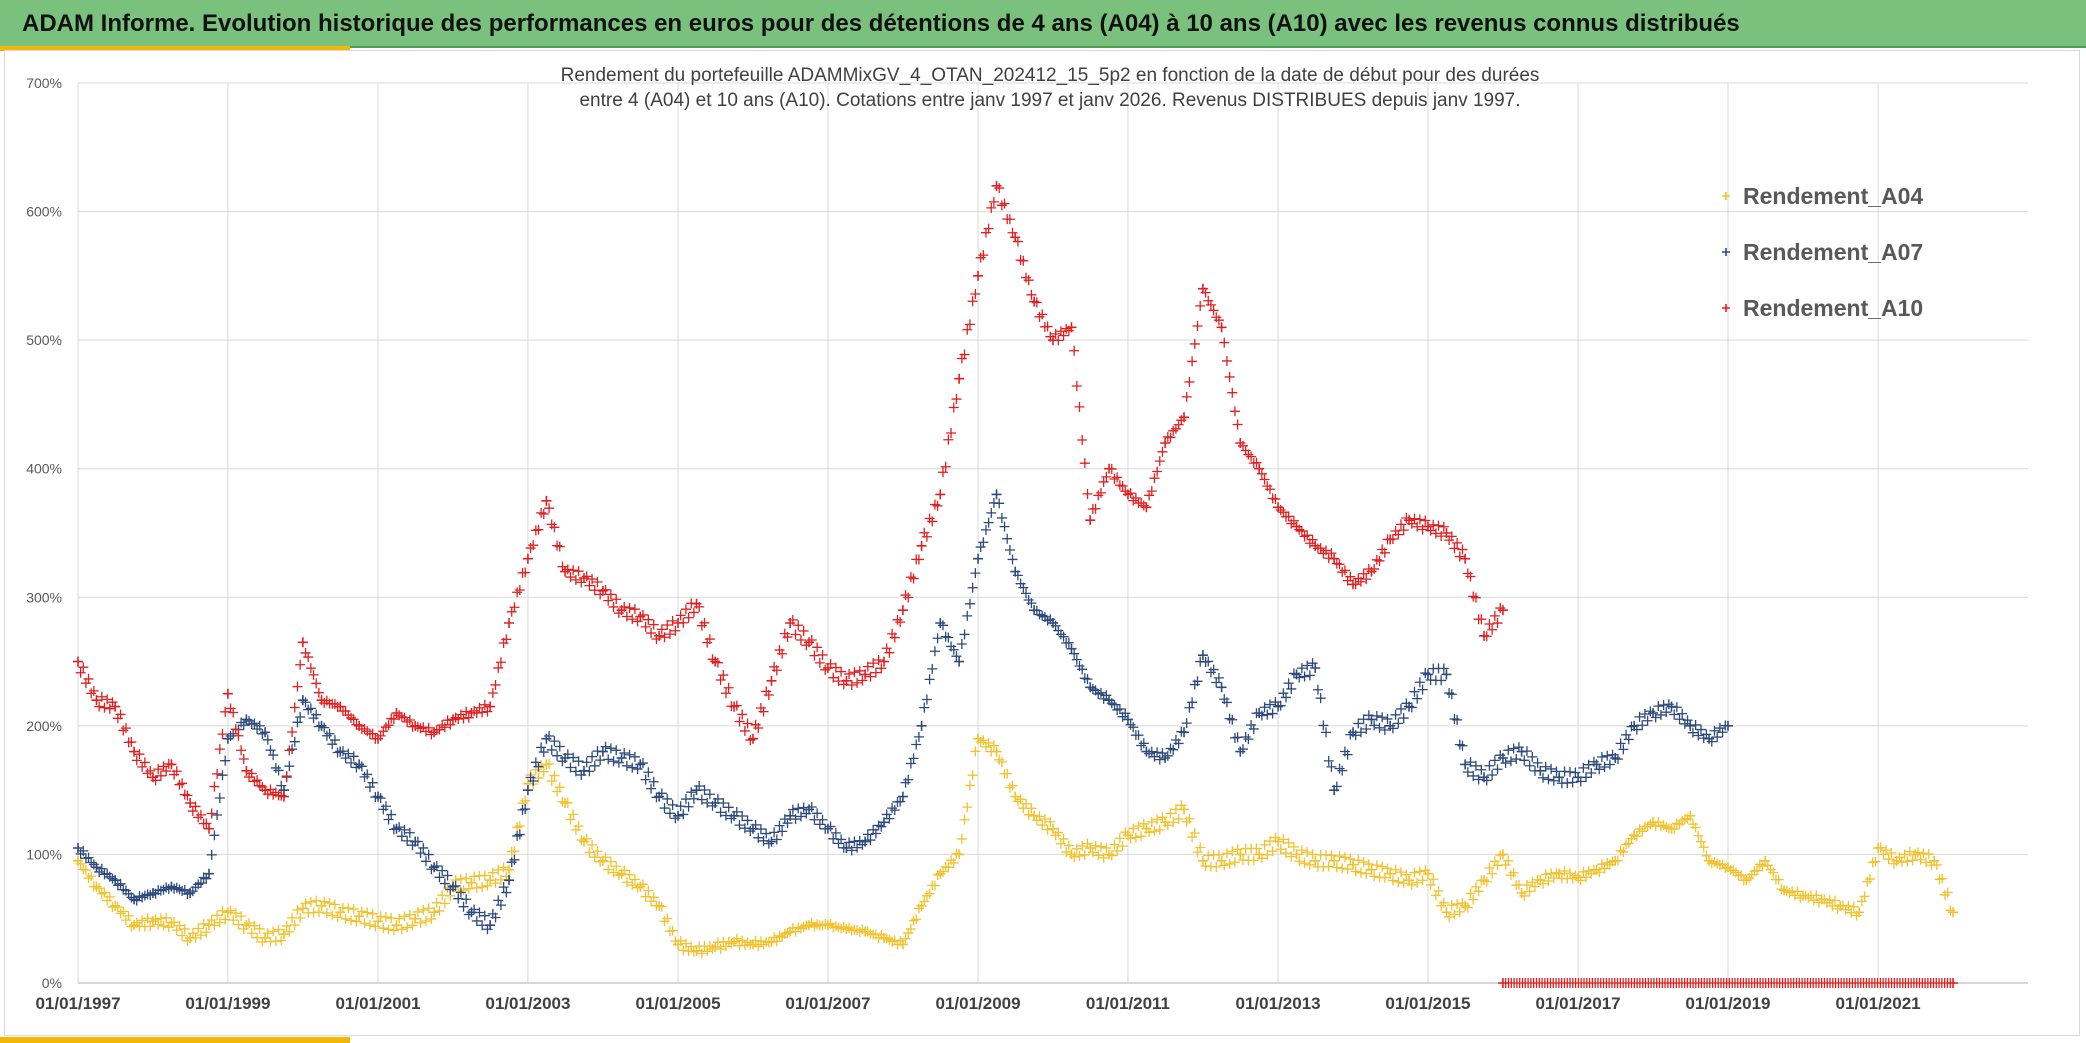  What do you see at coordinates (1578, 1003) in the screenshot?
I see `x-tick-label: 01/01/2017` at bounding box center [1578, 1003].